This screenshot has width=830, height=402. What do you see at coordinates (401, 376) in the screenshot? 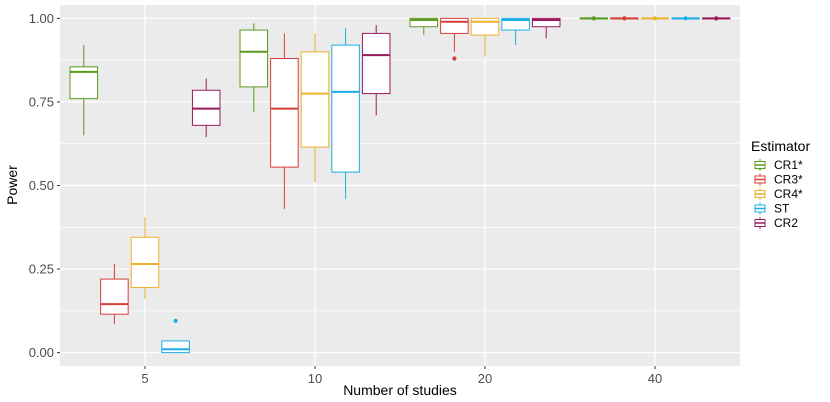
I see `x-axis: 5 10 20 40` at bounding box center [401, 376].